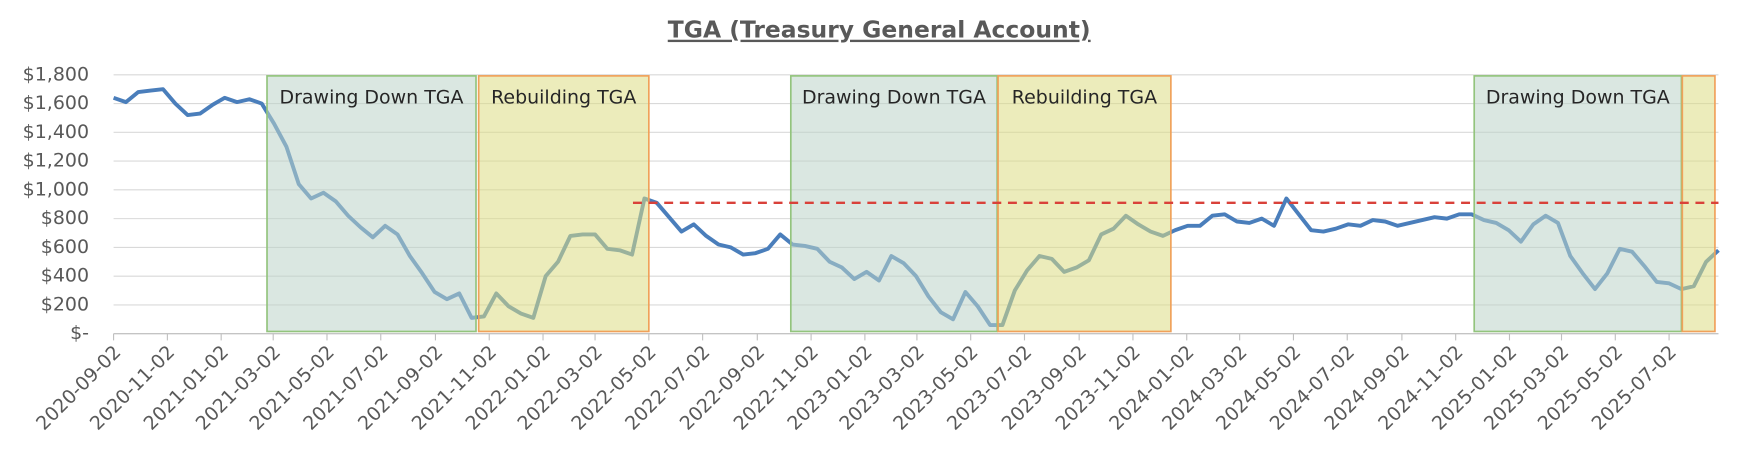  I want to click on y-tick-label: $1,200, so click(56, 161).